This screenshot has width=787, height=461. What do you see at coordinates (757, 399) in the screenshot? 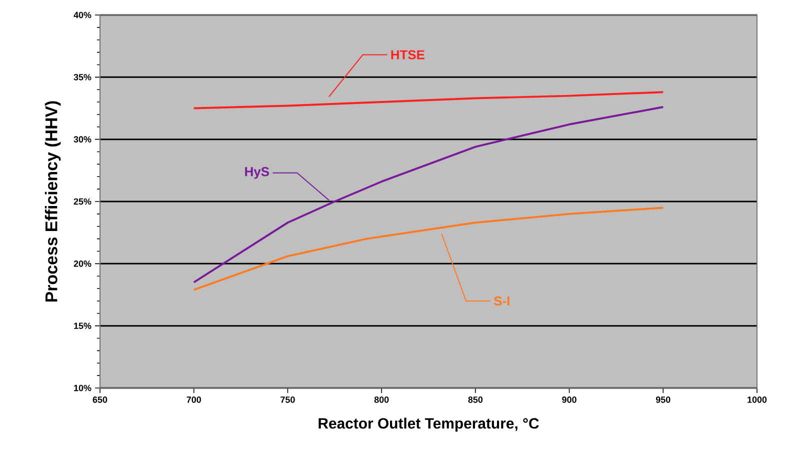
I see `x-tick-label: 1000` at bounding box center [757, 399].